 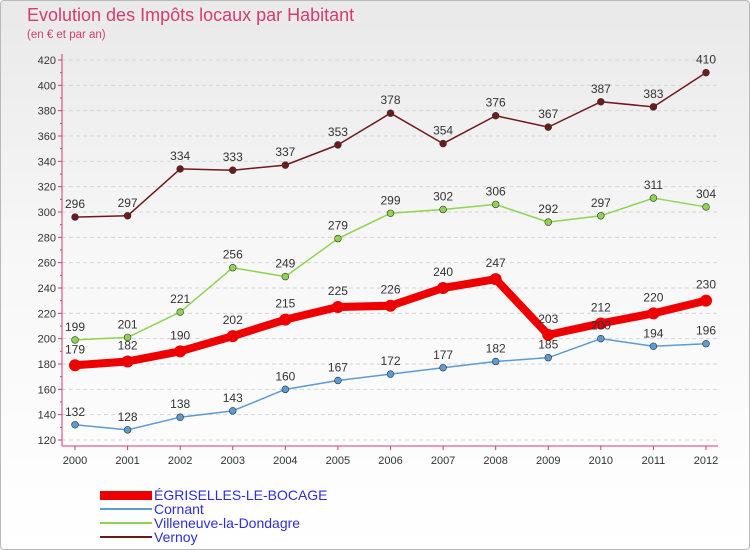 What do you see at coordinates (706, 285) in the screenshot?
I see `data-label: 230` at bounding box center [706, 285].